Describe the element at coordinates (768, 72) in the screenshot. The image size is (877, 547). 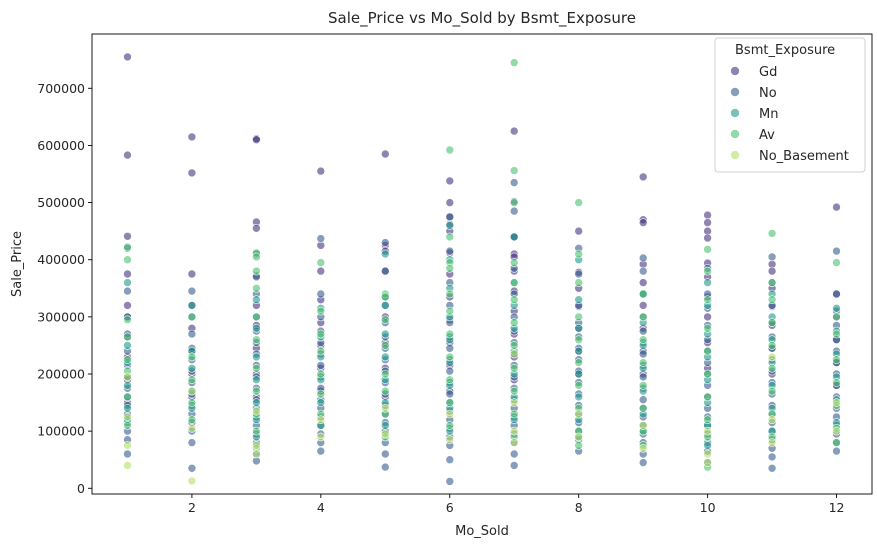
I see `legend-label: Gd` at that location.